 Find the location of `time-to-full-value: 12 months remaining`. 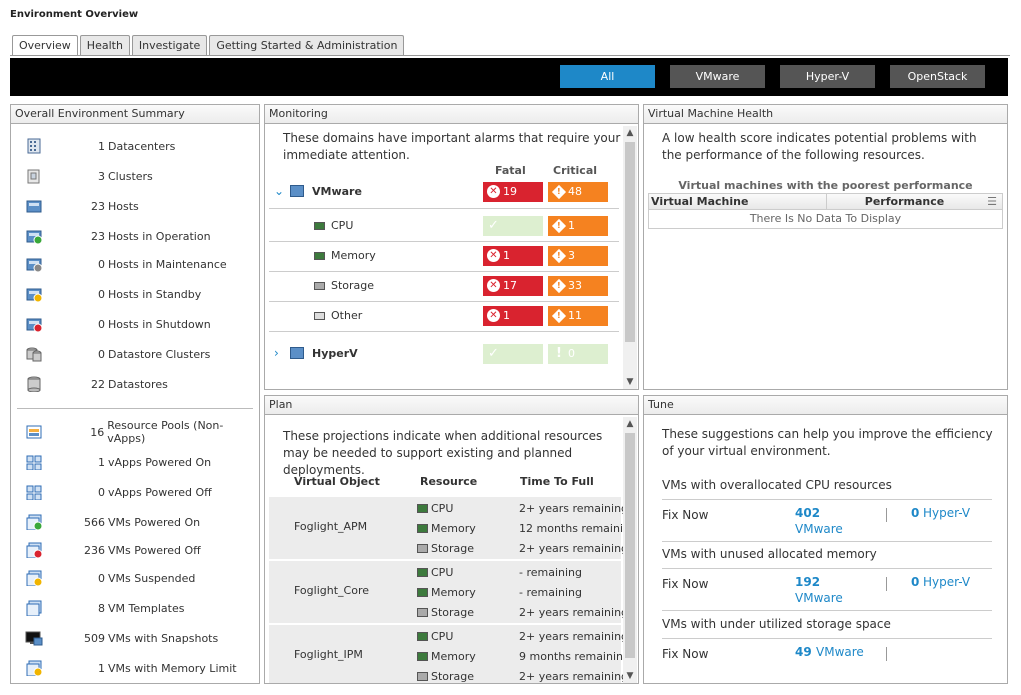

time-to-full-value: 12 months remaining is located at coordinates (578, 528).